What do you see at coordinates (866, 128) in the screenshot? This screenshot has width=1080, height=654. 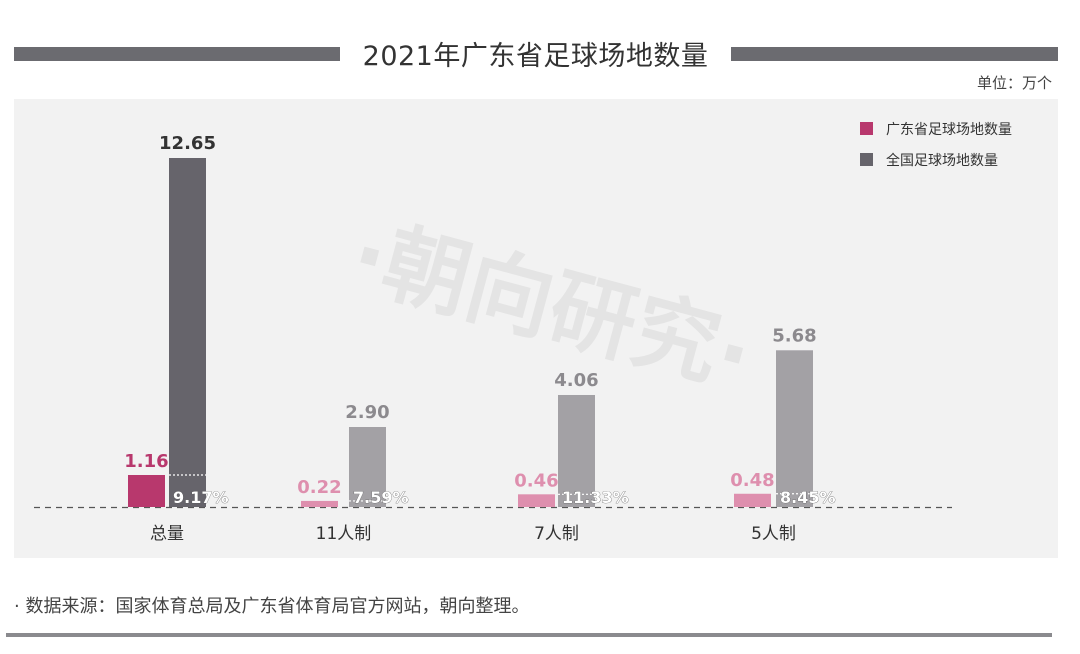 I see `legend-swatch-guangdong` at bounding box center [866, 128].